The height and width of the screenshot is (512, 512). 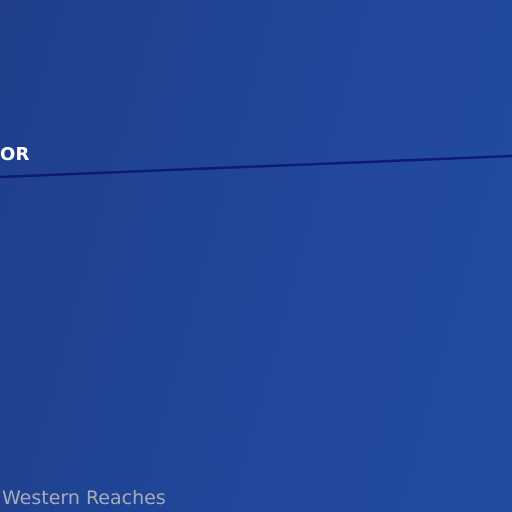 What do you see at coordinates (84, 498) in the screenshot?
I see `region-label: Western Reaches` at bounding box center [84, 498].